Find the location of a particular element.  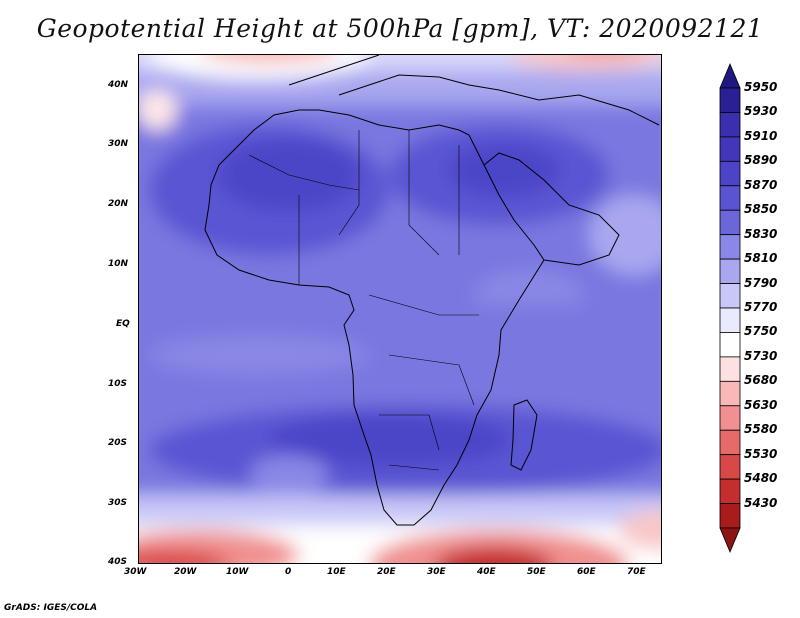

colorbar-label: 5870 is located at coordinates (761, 184).